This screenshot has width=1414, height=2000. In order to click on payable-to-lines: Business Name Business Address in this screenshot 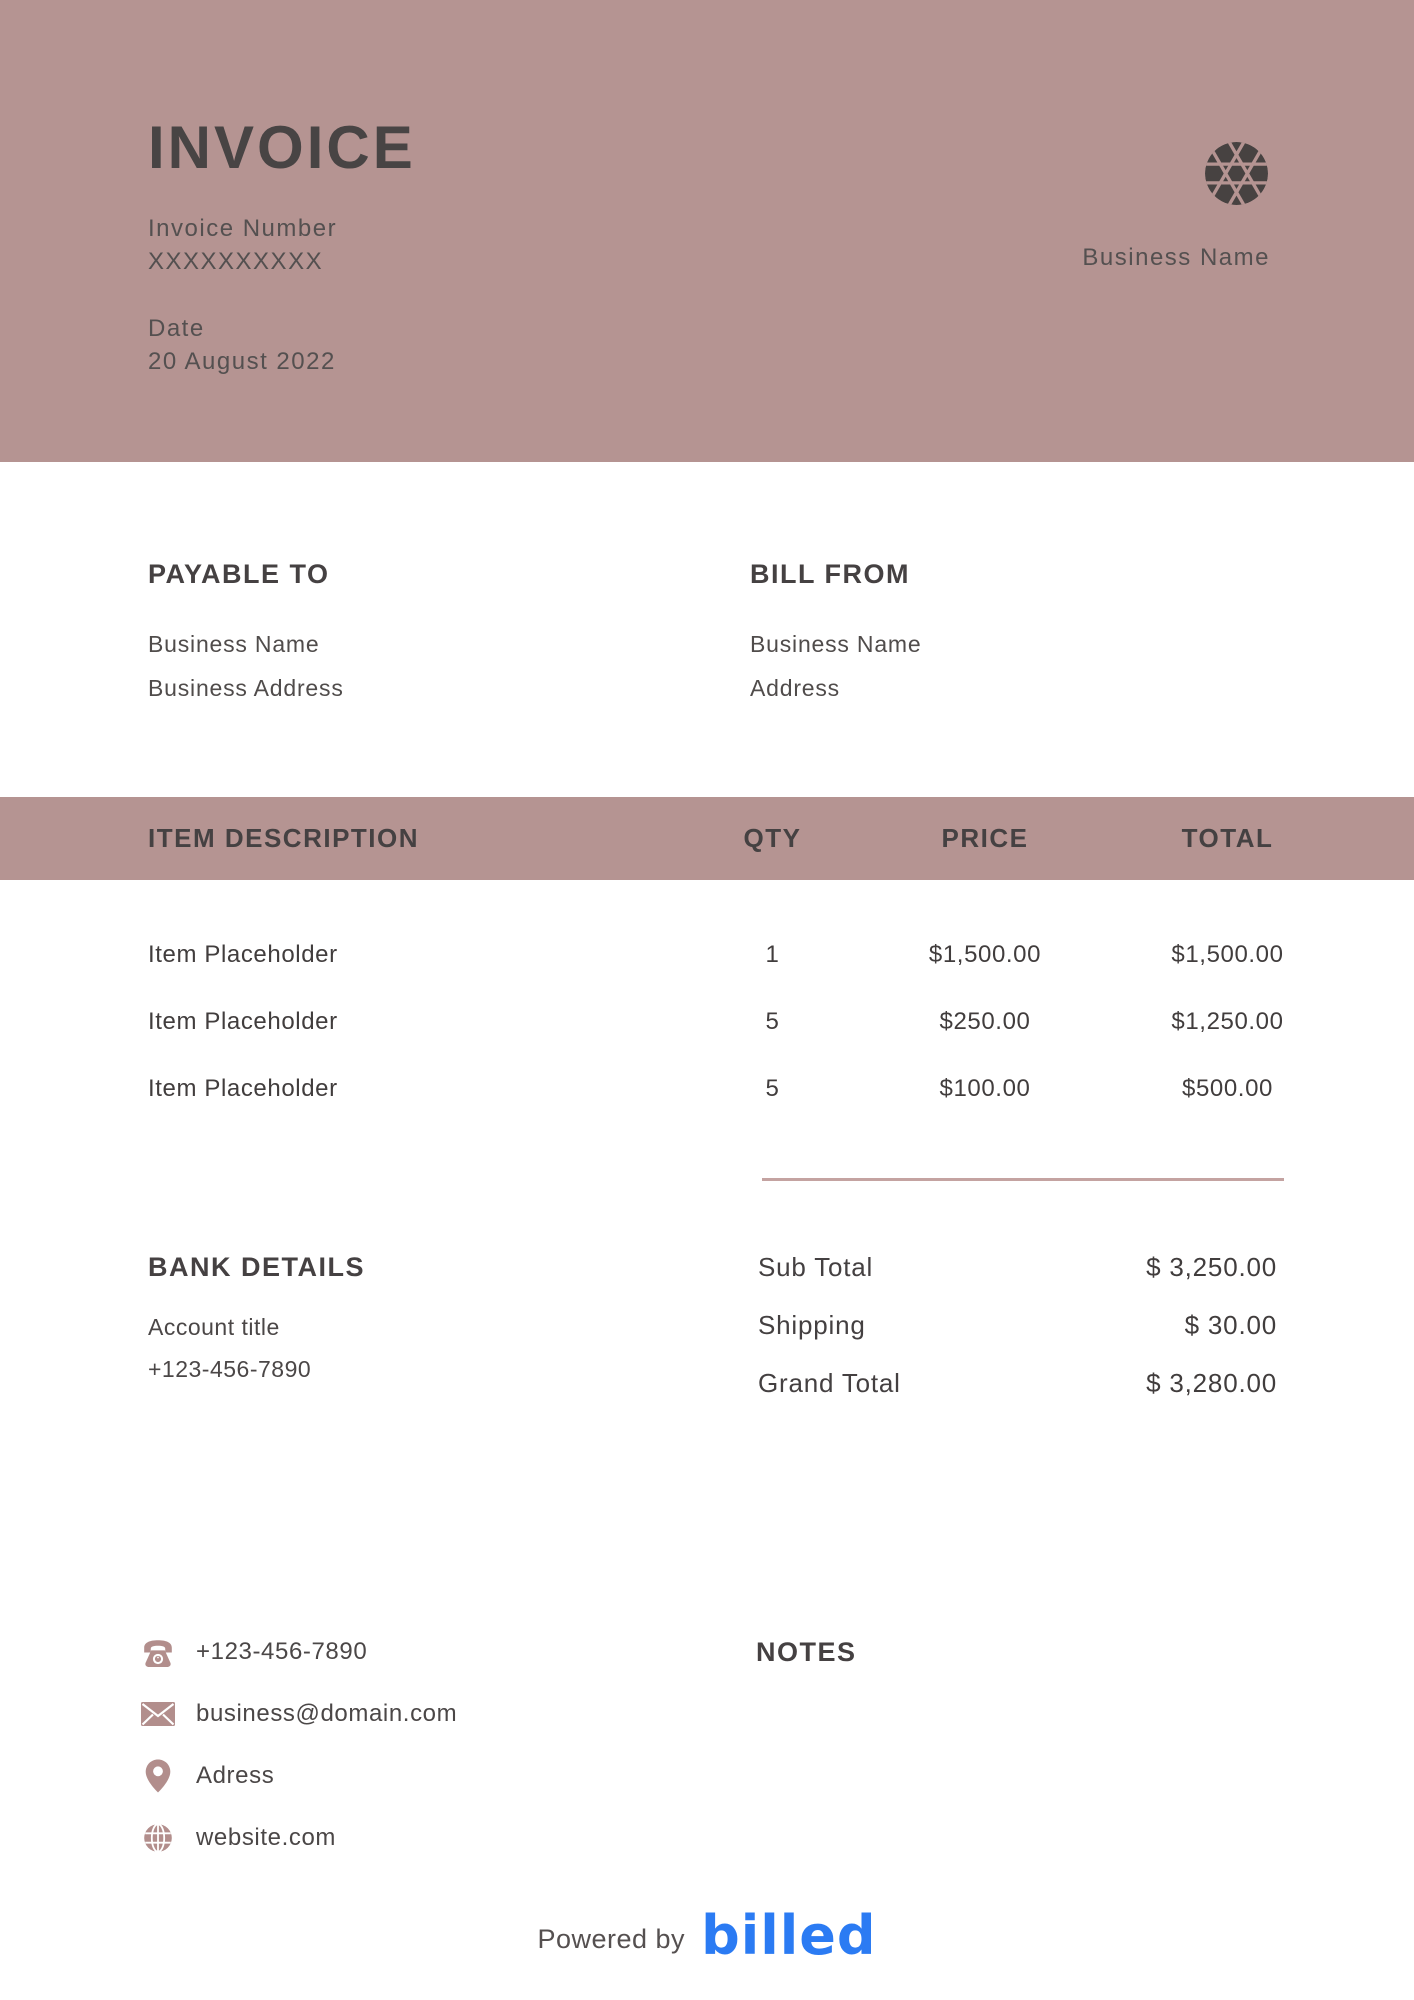, I will do `click(449, 666)`.